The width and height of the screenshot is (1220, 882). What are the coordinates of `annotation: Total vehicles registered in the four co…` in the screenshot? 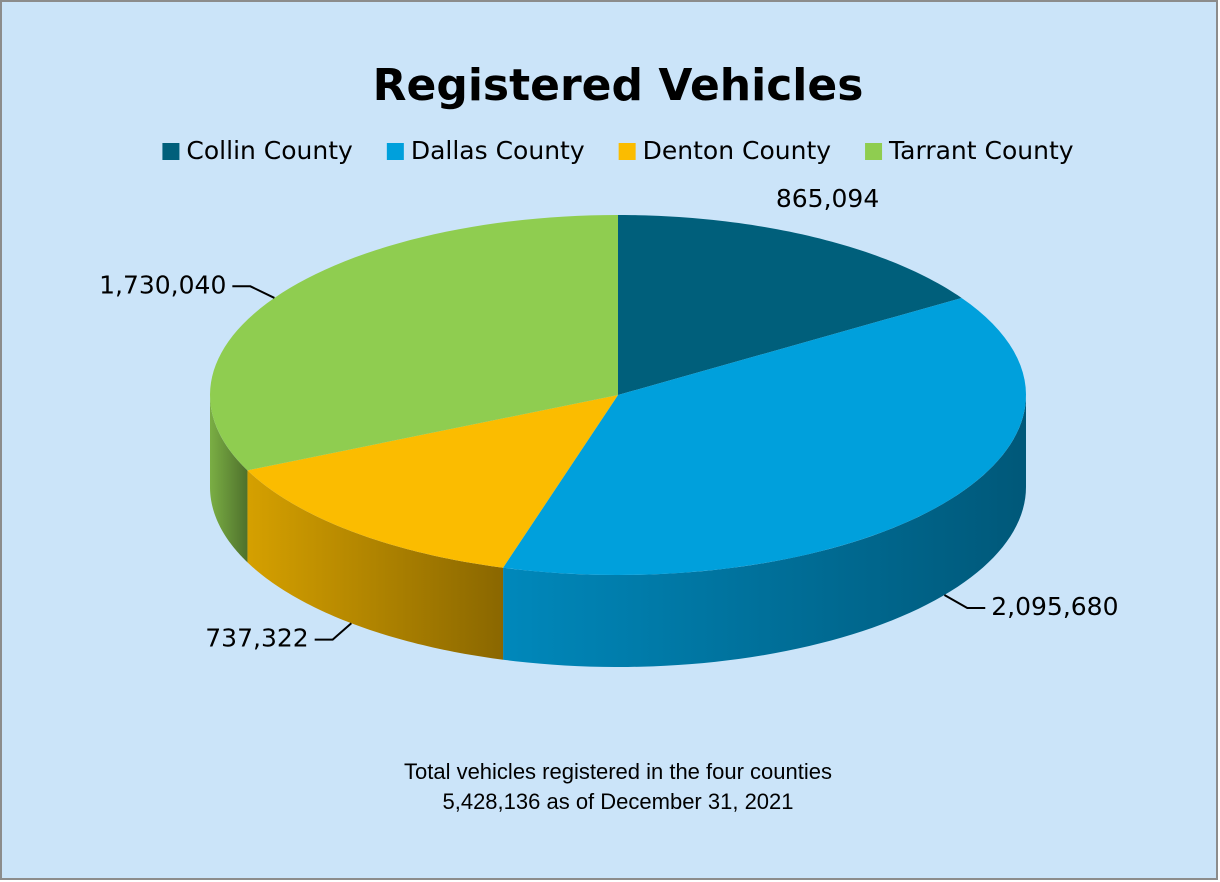 It's located at (618, 771).